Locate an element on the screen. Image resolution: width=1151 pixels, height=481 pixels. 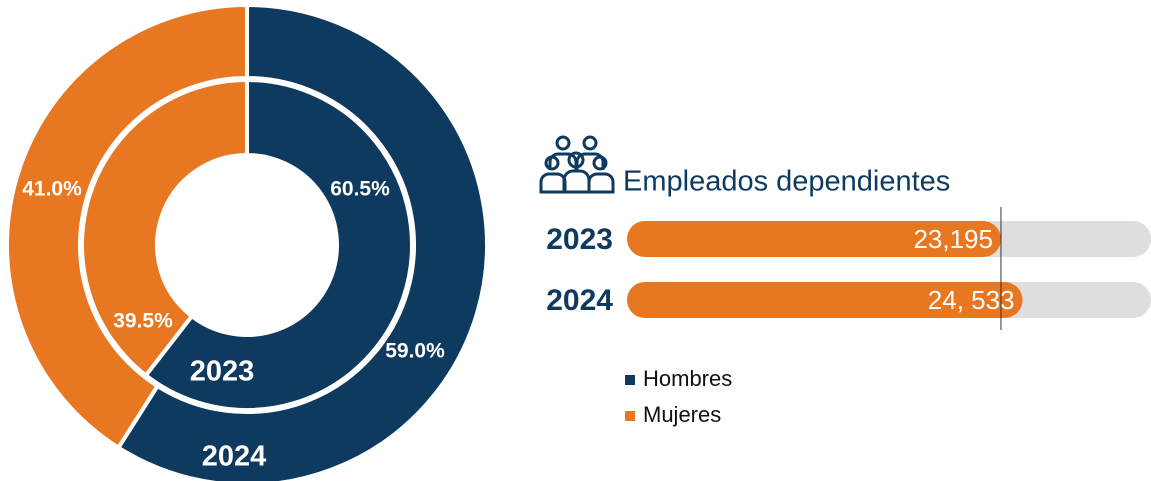
bar-category: 2023 is located at coordinates (579, 239).